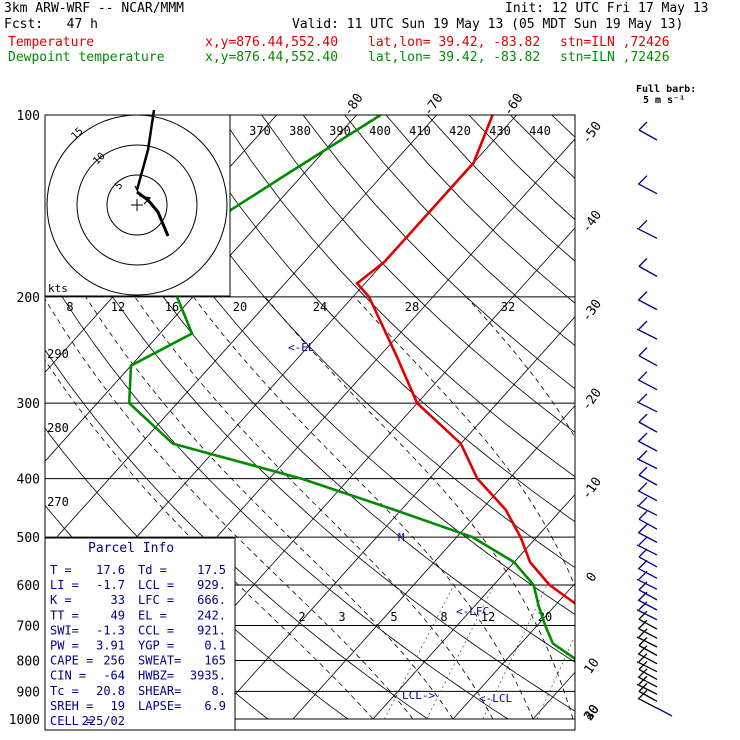  What do you see at coordinates (28, 661) in the screenshot?
I see `pressure-label-800: 800` at bounding box center [28, 661].